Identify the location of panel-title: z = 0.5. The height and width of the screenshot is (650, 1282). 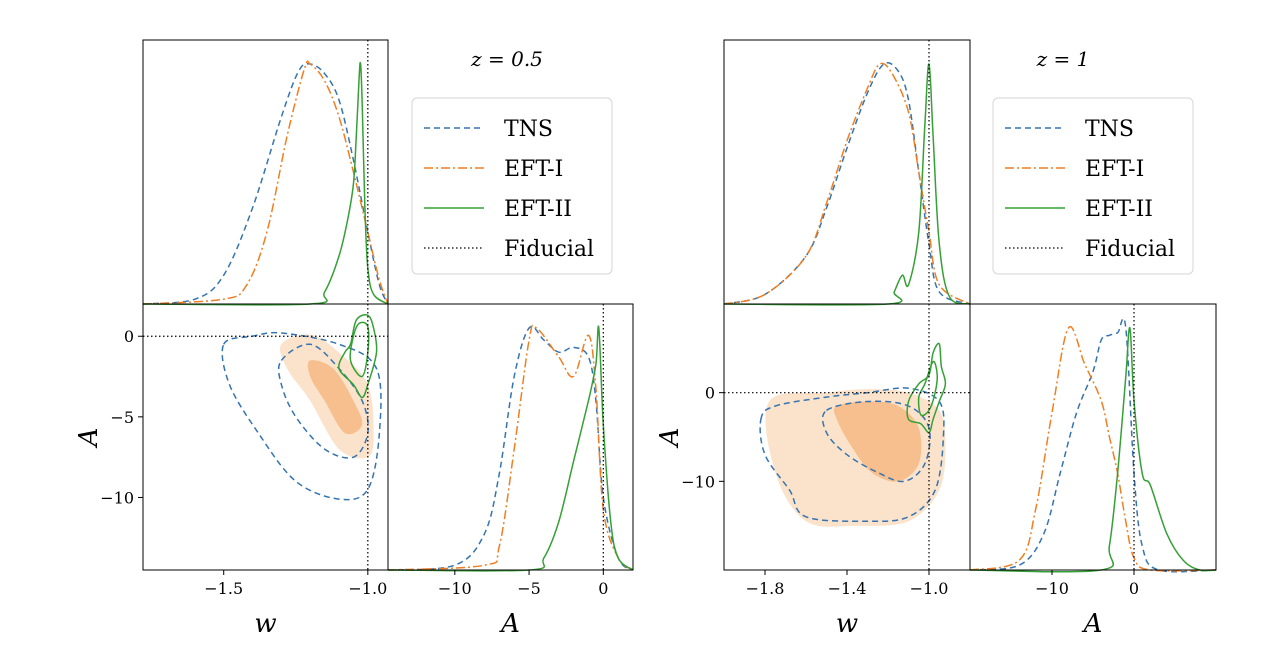
(506, 59).